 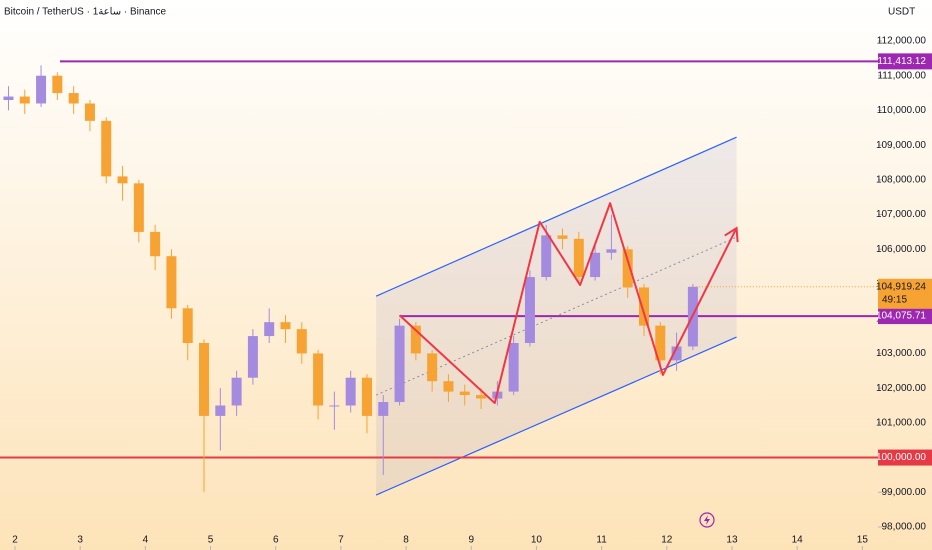 What do you see at coordinates (902, 110) in the screenshot?
I see `y-tick-label: 110,000.00` at bounding box center [902, 110].